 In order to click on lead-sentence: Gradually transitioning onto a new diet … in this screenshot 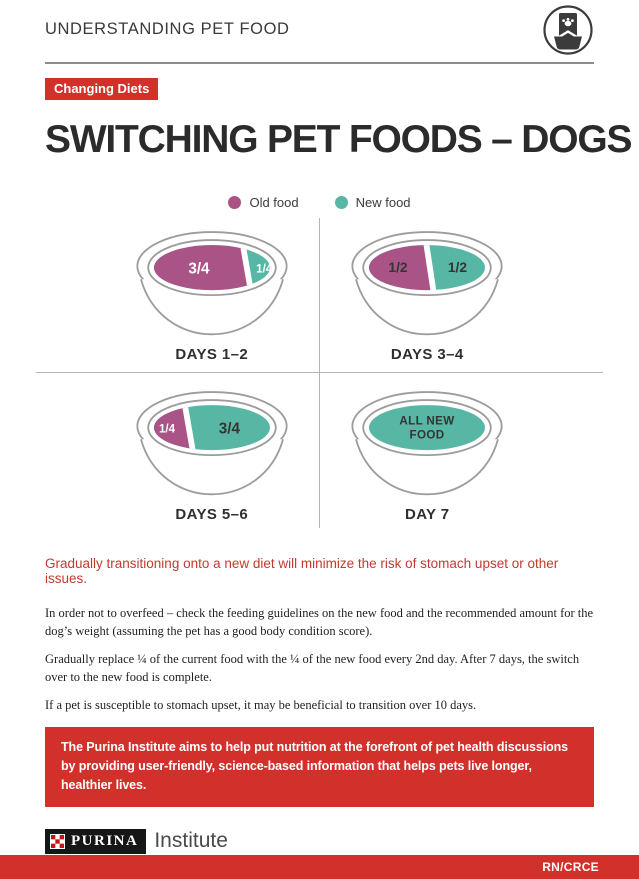, I will do `click(302, 570)`.